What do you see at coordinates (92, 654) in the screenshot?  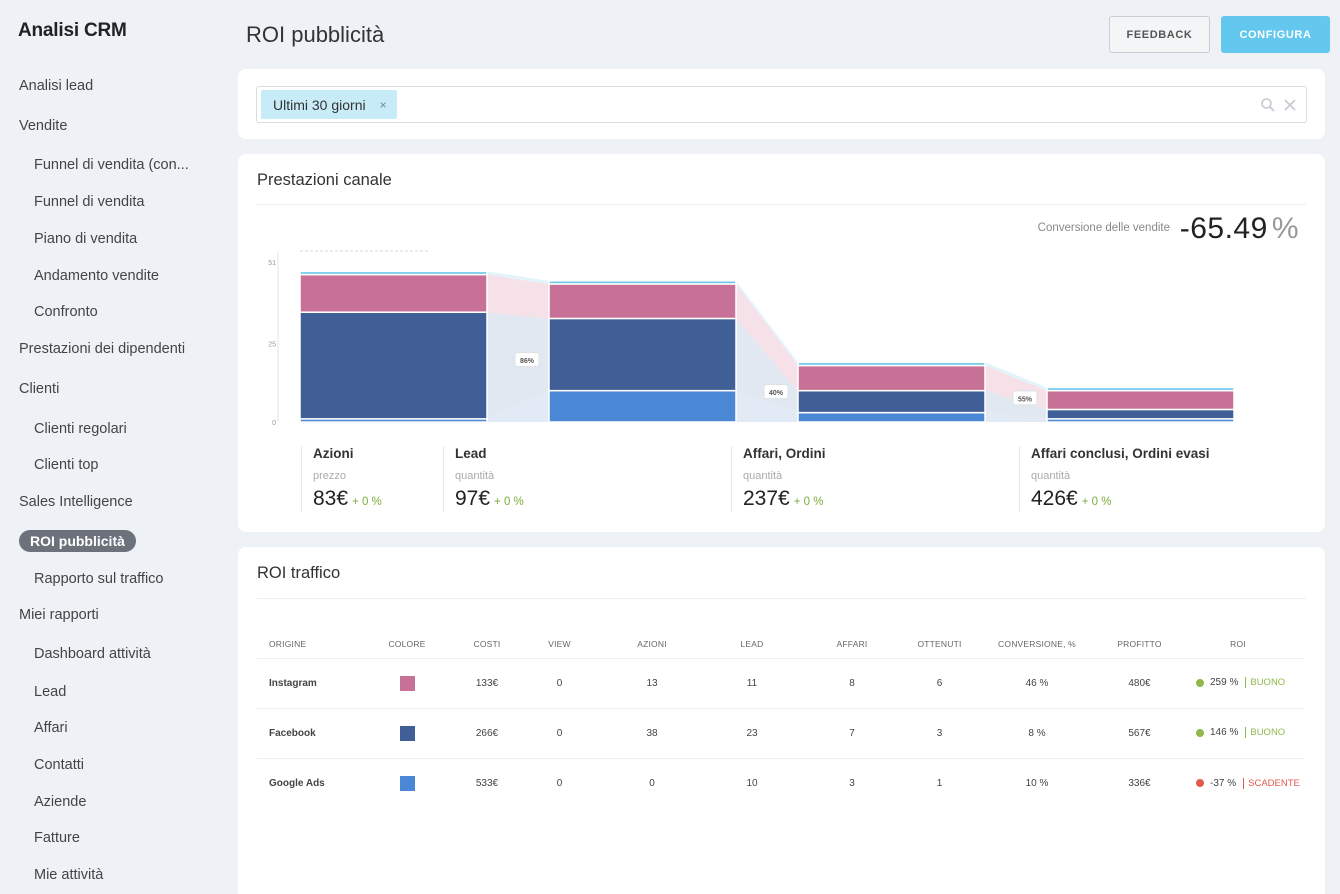 I see `sidebar-item-dashboard-attivita: Dashboard attività` at bounding box center [92, 654].